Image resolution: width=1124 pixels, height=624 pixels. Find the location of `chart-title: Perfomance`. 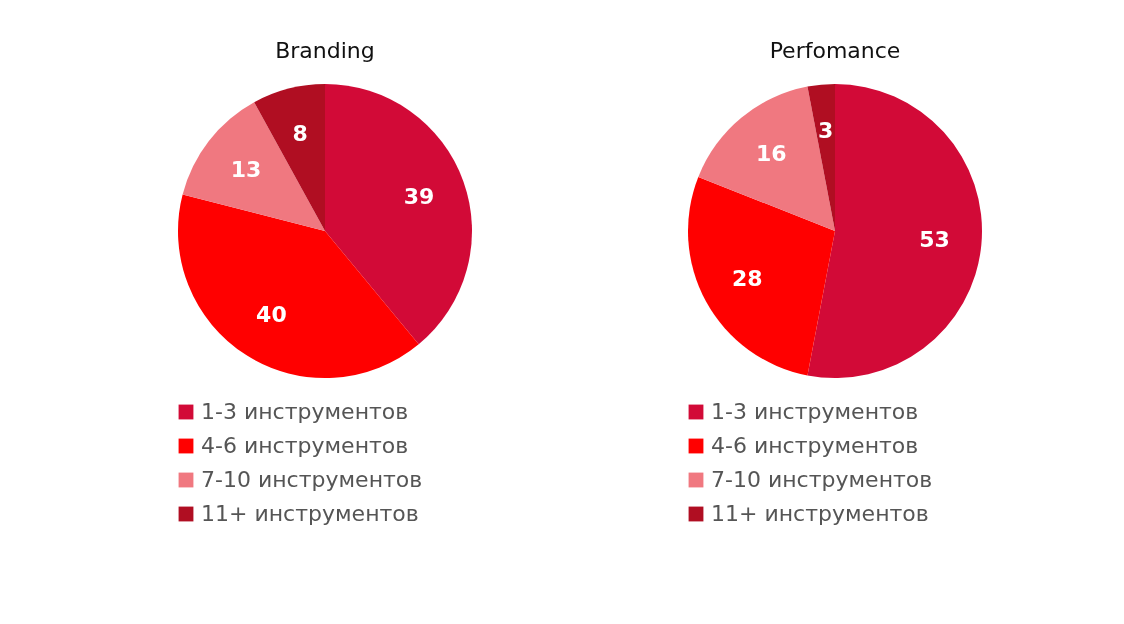

chart-title: Perfomance is located at coordinates (835, 50).